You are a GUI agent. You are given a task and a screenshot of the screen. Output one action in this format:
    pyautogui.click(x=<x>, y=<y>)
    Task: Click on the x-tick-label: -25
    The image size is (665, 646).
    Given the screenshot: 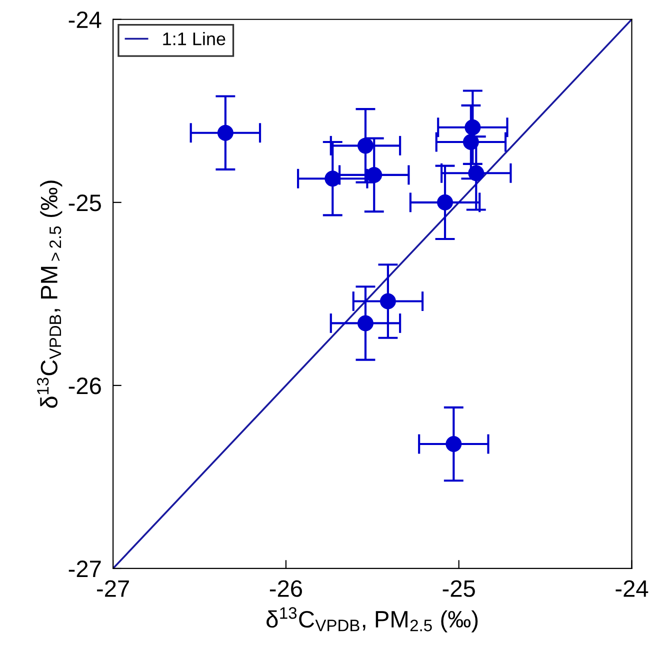 What is the action you would take?
    pyautogui.click(x=458, y=588)
    